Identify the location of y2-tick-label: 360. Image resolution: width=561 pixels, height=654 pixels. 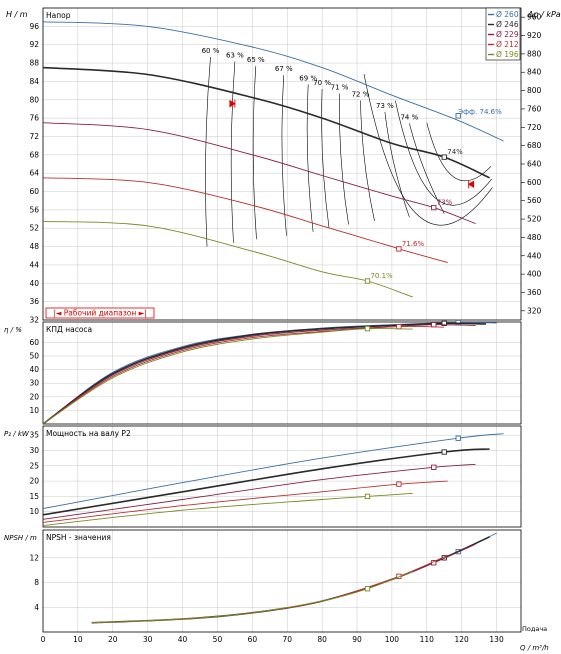
(534, 292).